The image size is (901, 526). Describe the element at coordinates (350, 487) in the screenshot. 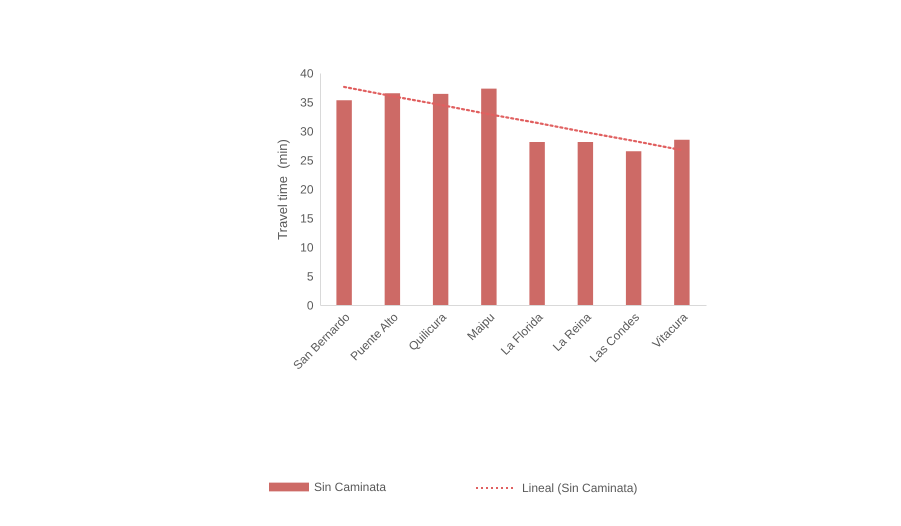

I see `legend-label: Sin Caminata` at that location.